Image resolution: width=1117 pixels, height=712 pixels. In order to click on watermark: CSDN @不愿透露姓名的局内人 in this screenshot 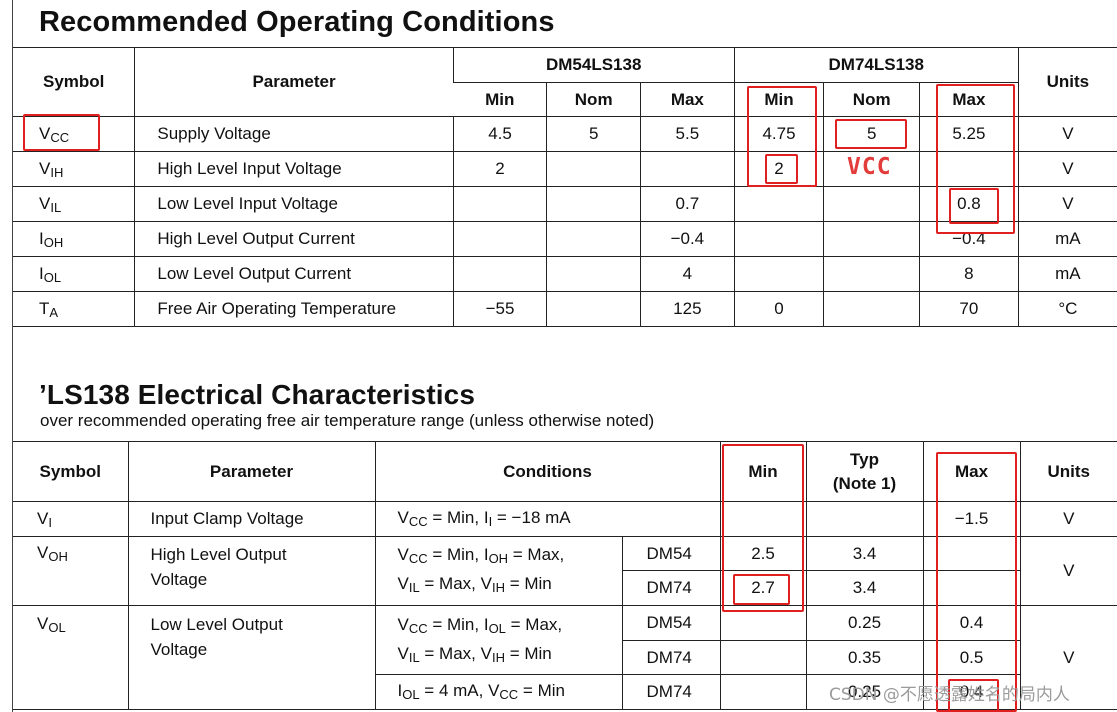, I will do `click(949, 695)`.